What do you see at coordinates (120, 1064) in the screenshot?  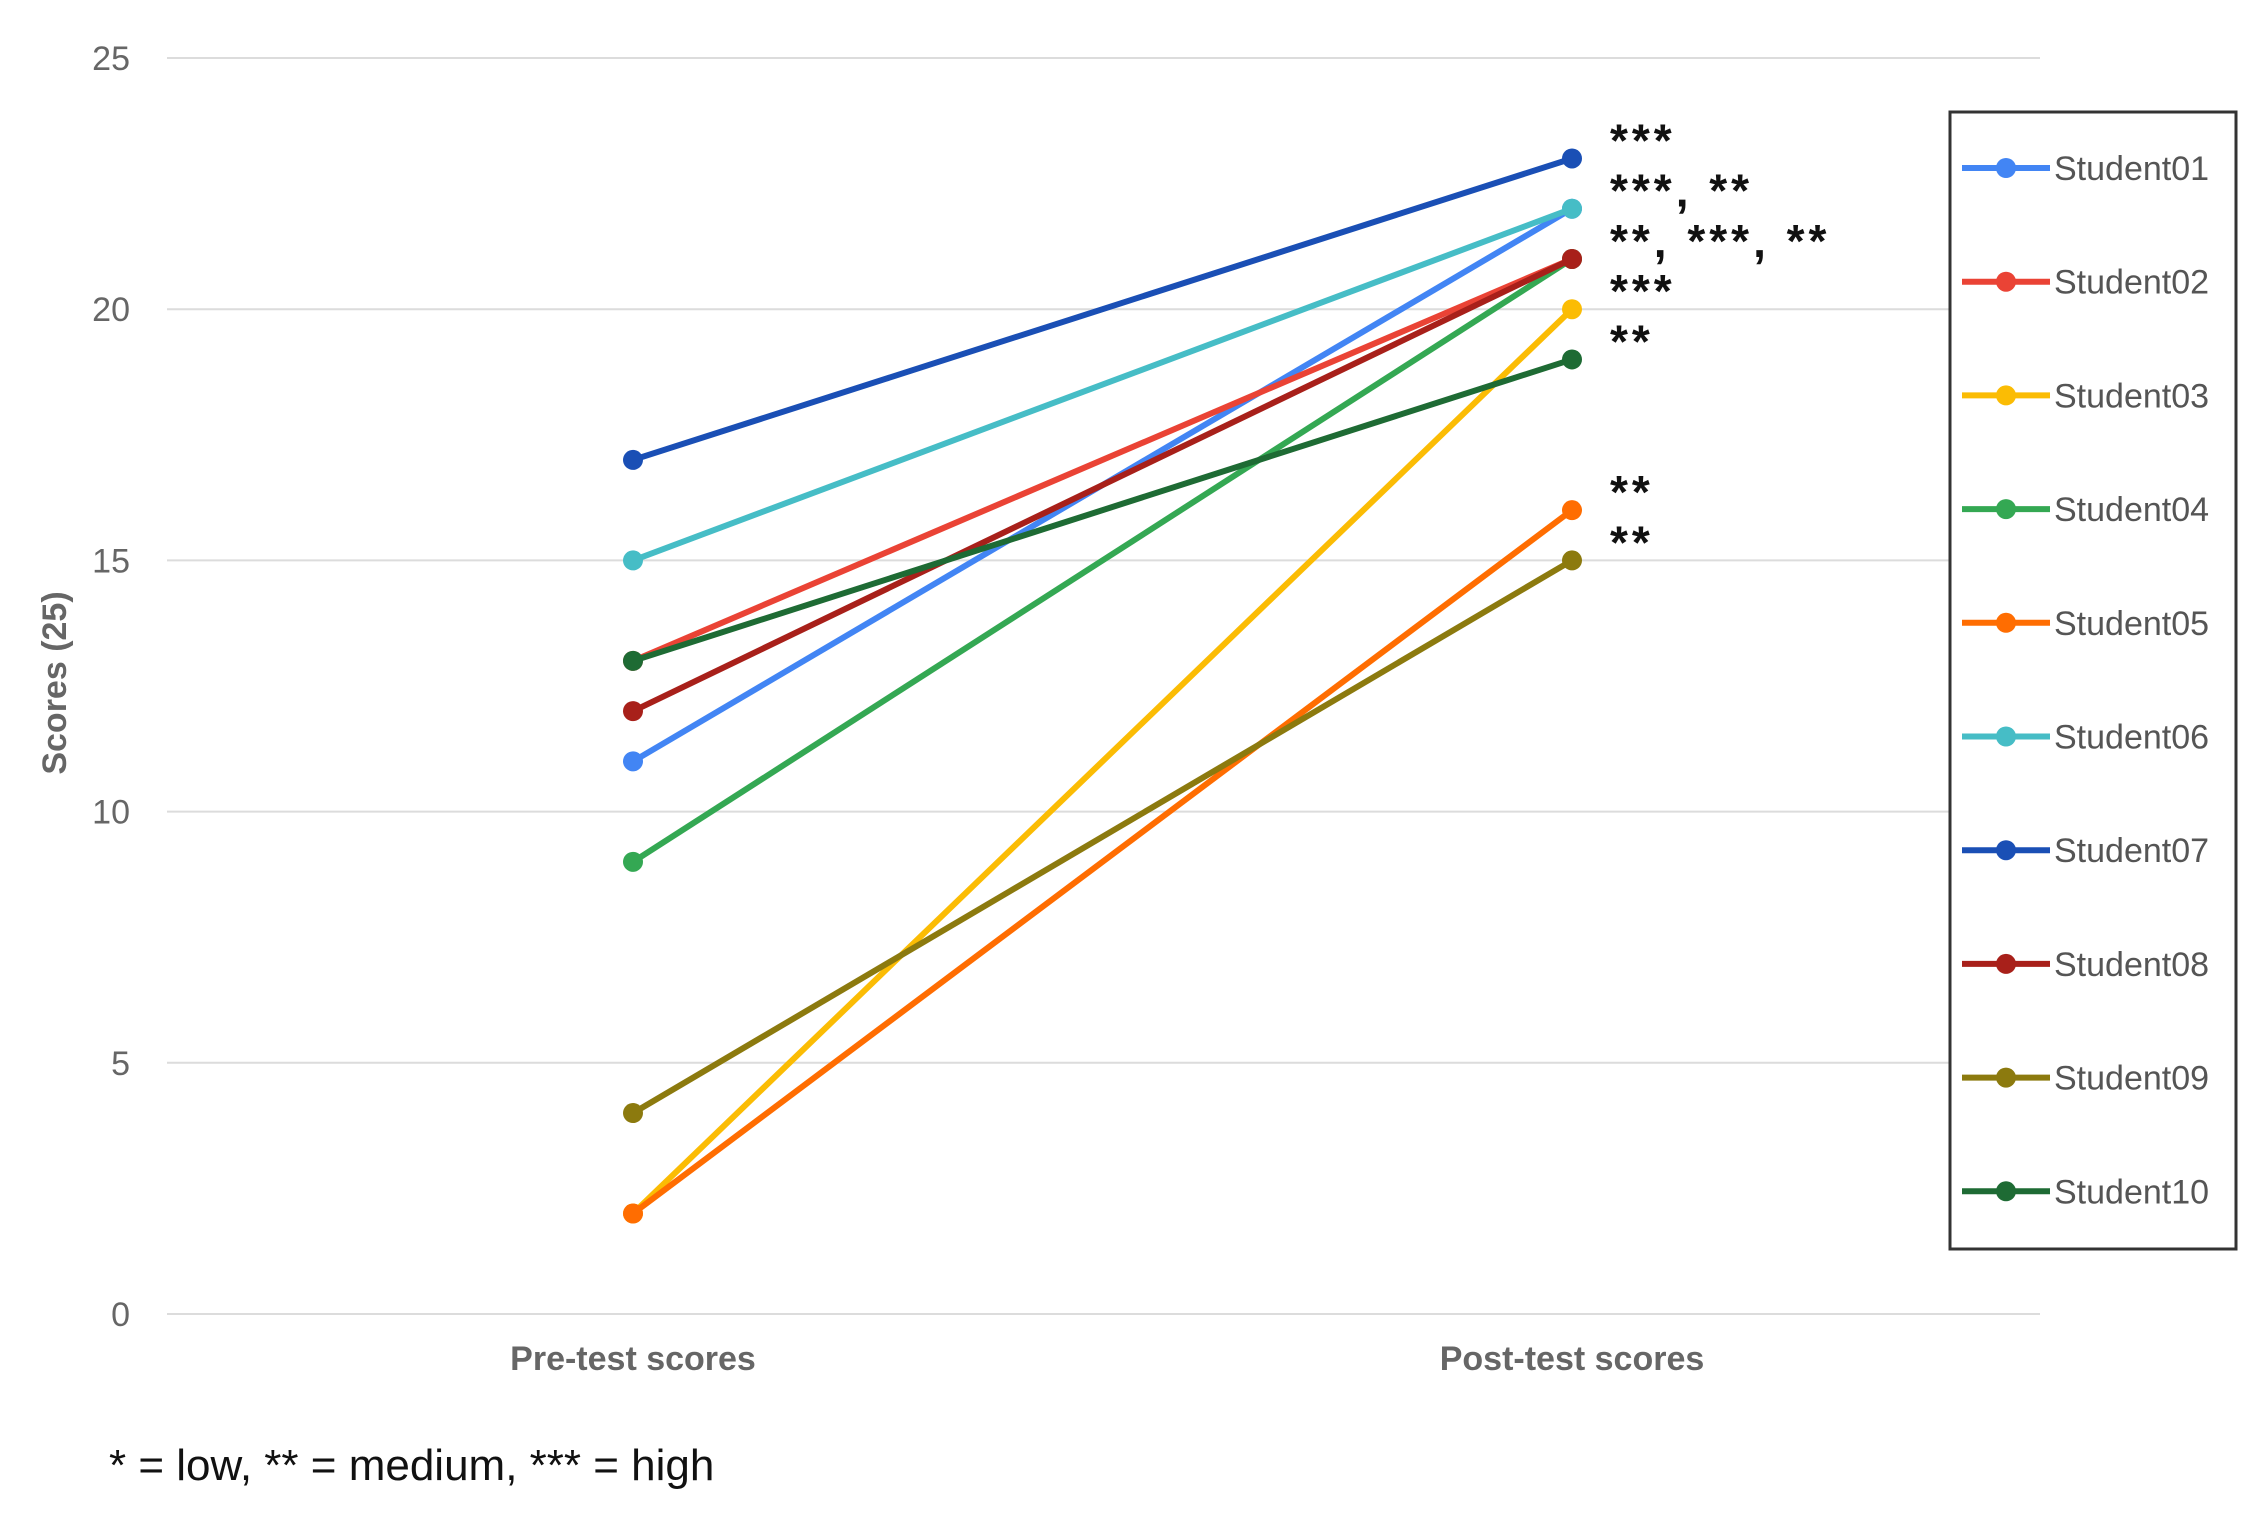 I see `y-tick-label: 5` at bounding box center [120, 1064].